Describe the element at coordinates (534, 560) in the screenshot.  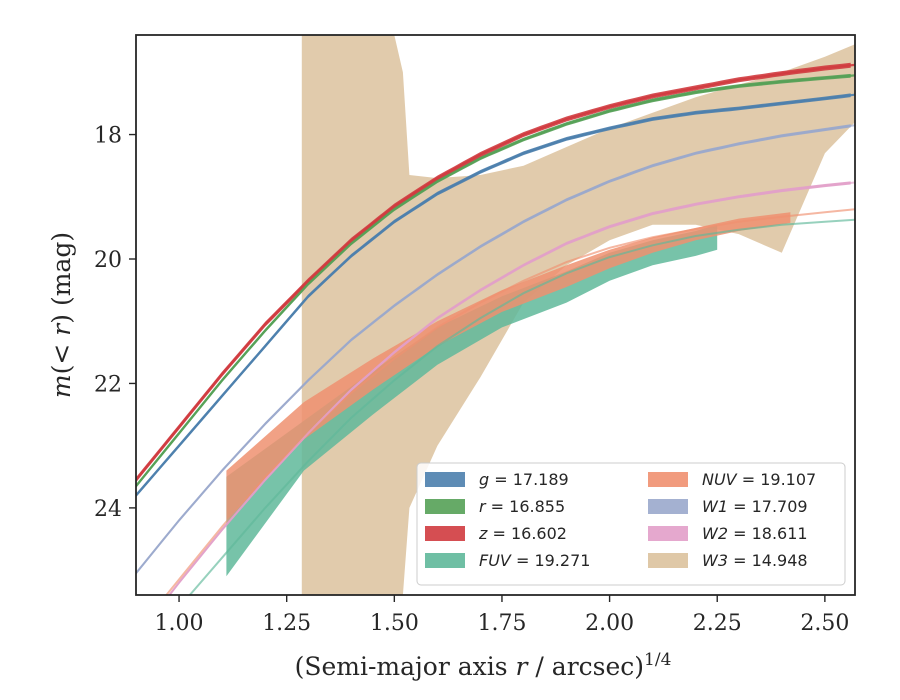
I see `legend-label-FUV: FUV = 19.271` at that location.